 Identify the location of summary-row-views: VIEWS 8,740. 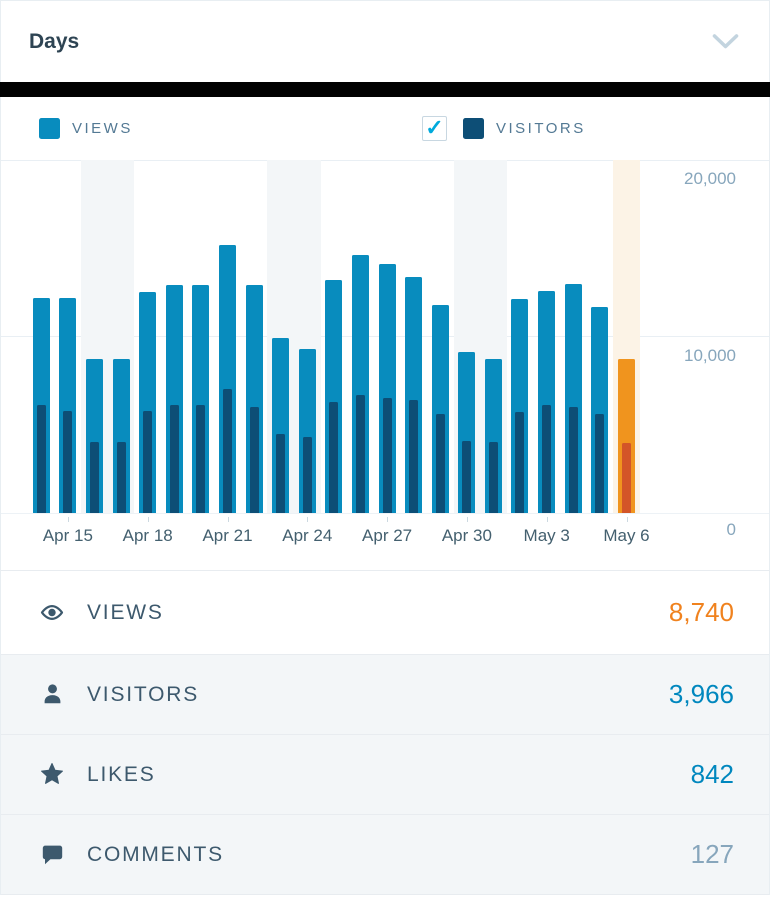
(385, 613).